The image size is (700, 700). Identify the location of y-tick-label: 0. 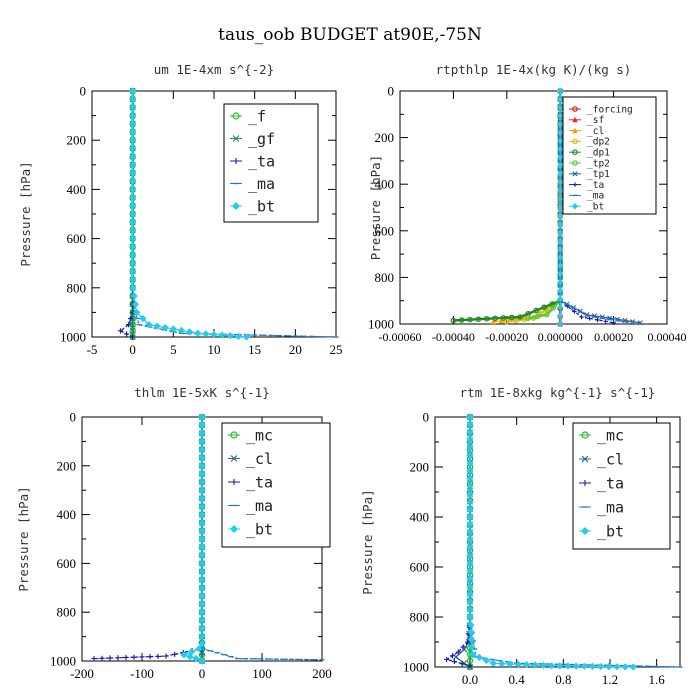
(83, 91).